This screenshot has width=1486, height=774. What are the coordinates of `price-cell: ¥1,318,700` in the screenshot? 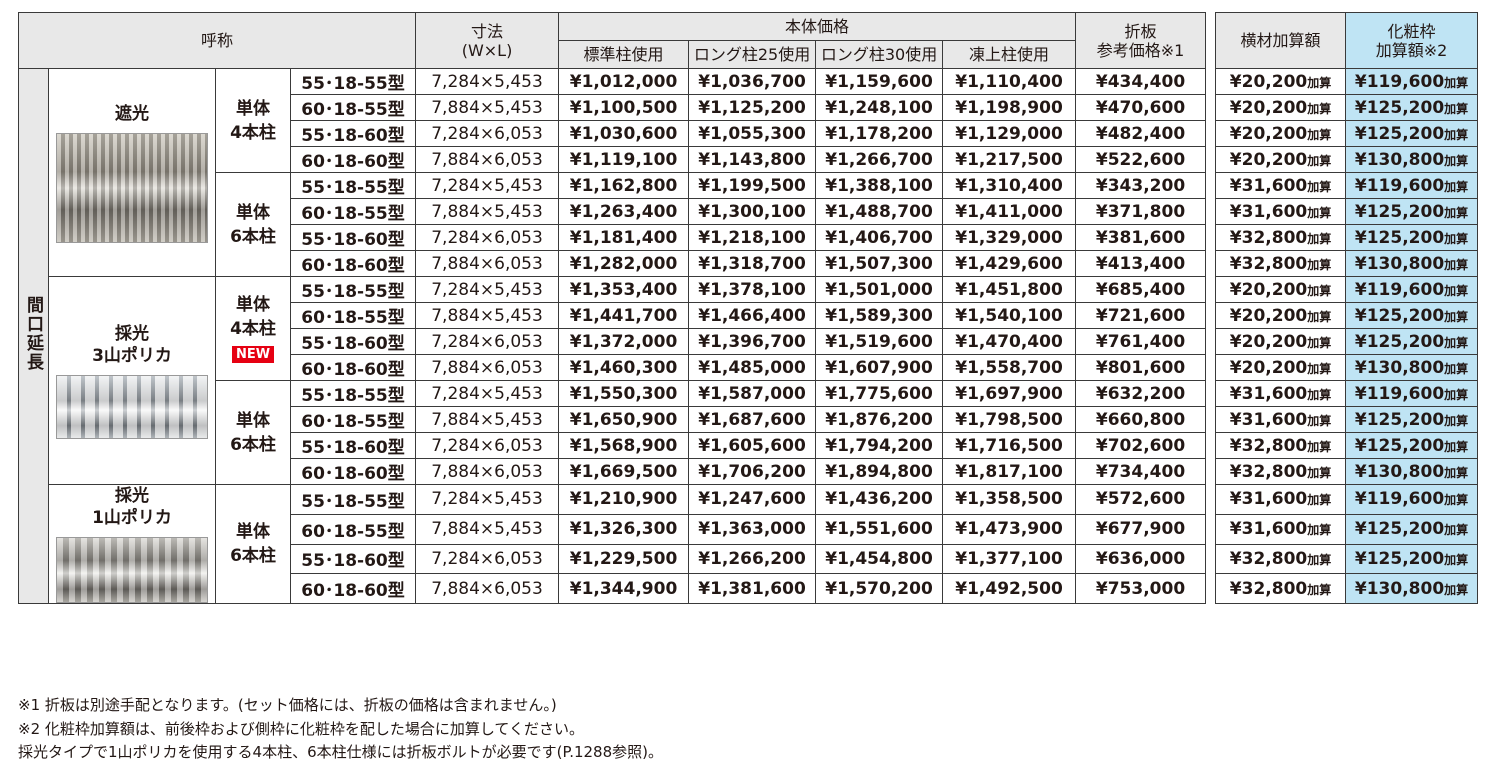 It's located at (752, 263).